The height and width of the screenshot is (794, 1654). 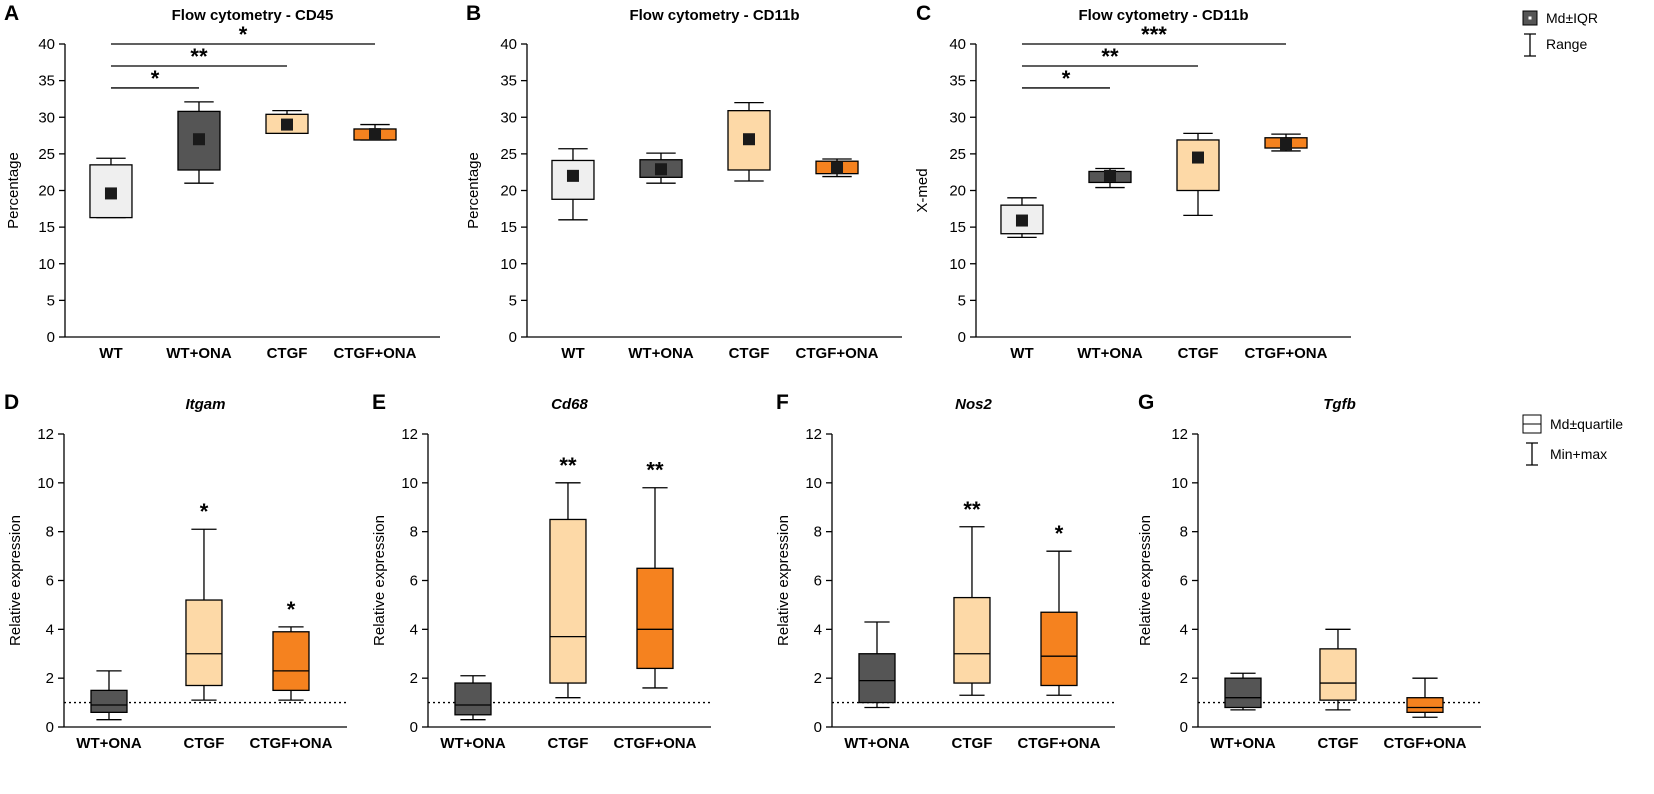 I want to click on panel-letter: D, so click(x=11, y=402).